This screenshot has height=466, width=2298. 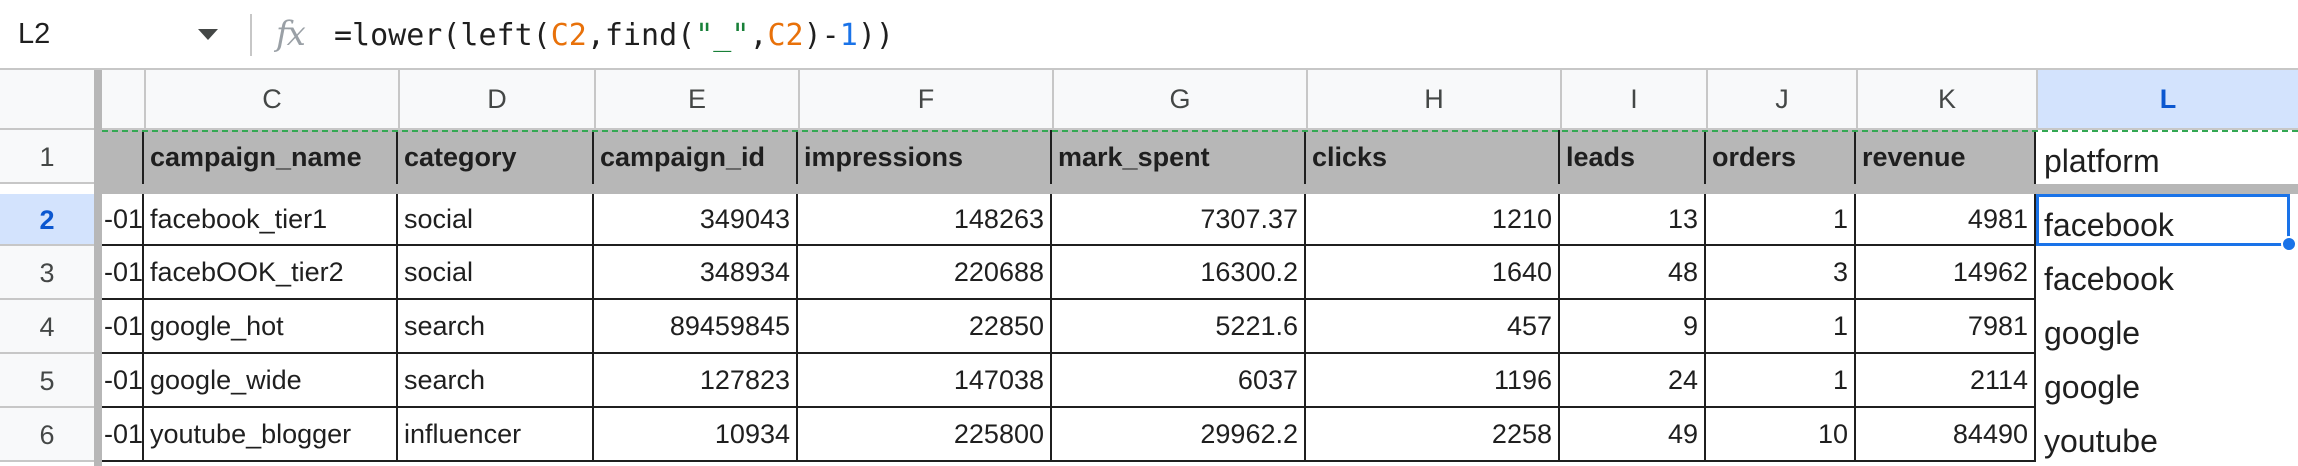 What do you see at coordinates (1946, 157) in the screenshot?
I see `header-cell-revenue: revenue` at bounding box center [1946, 157].